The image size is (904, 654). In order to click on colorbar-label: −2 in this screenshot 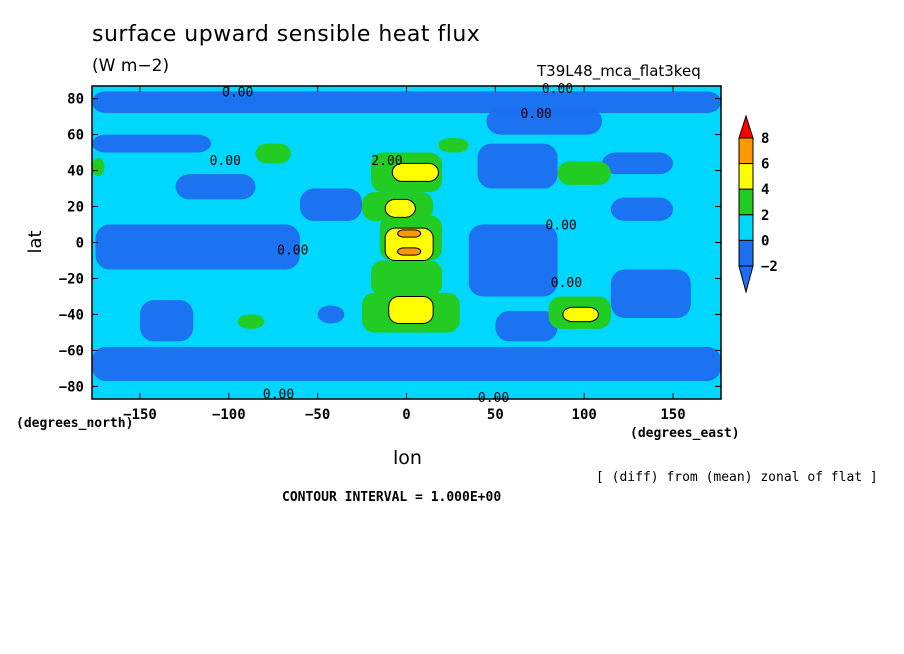, I will do `click(769, 267)`.